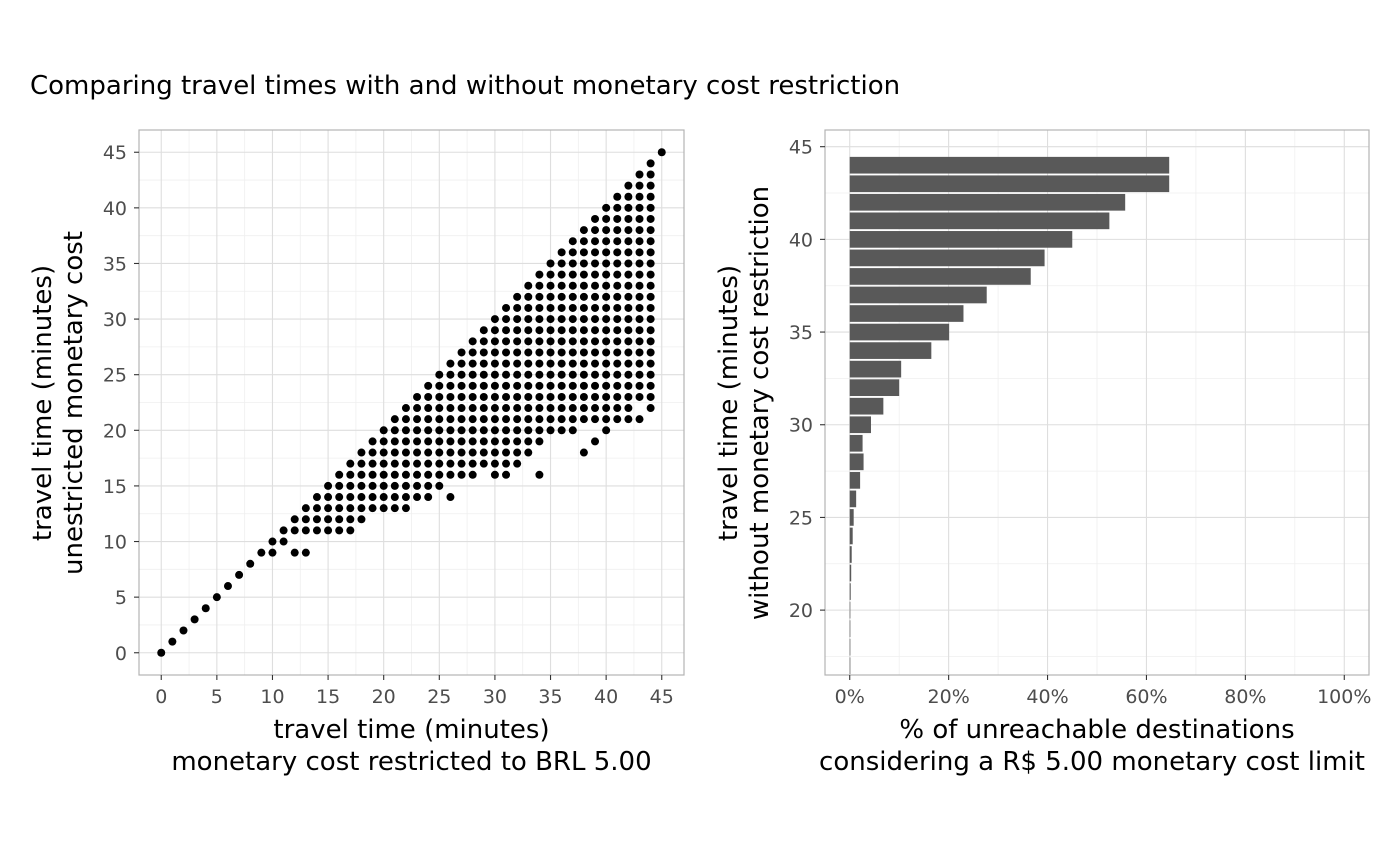  What do you see at coordinates (115, 153) in the screenshot?
I see `scatter-y-tick-label: 45` at bounding box center [115, 153].